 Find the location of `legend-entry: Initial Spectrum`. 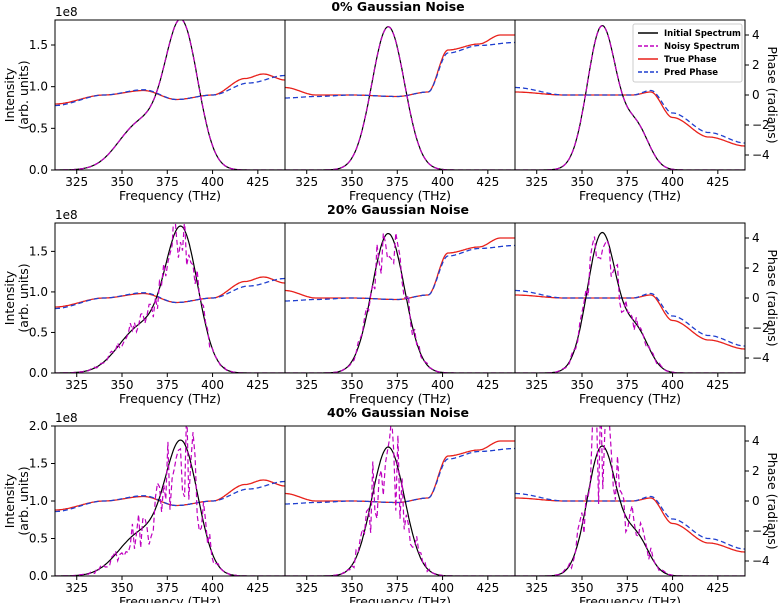

legend-entry: Initial Spectrum is located at coordinates (702, 34).